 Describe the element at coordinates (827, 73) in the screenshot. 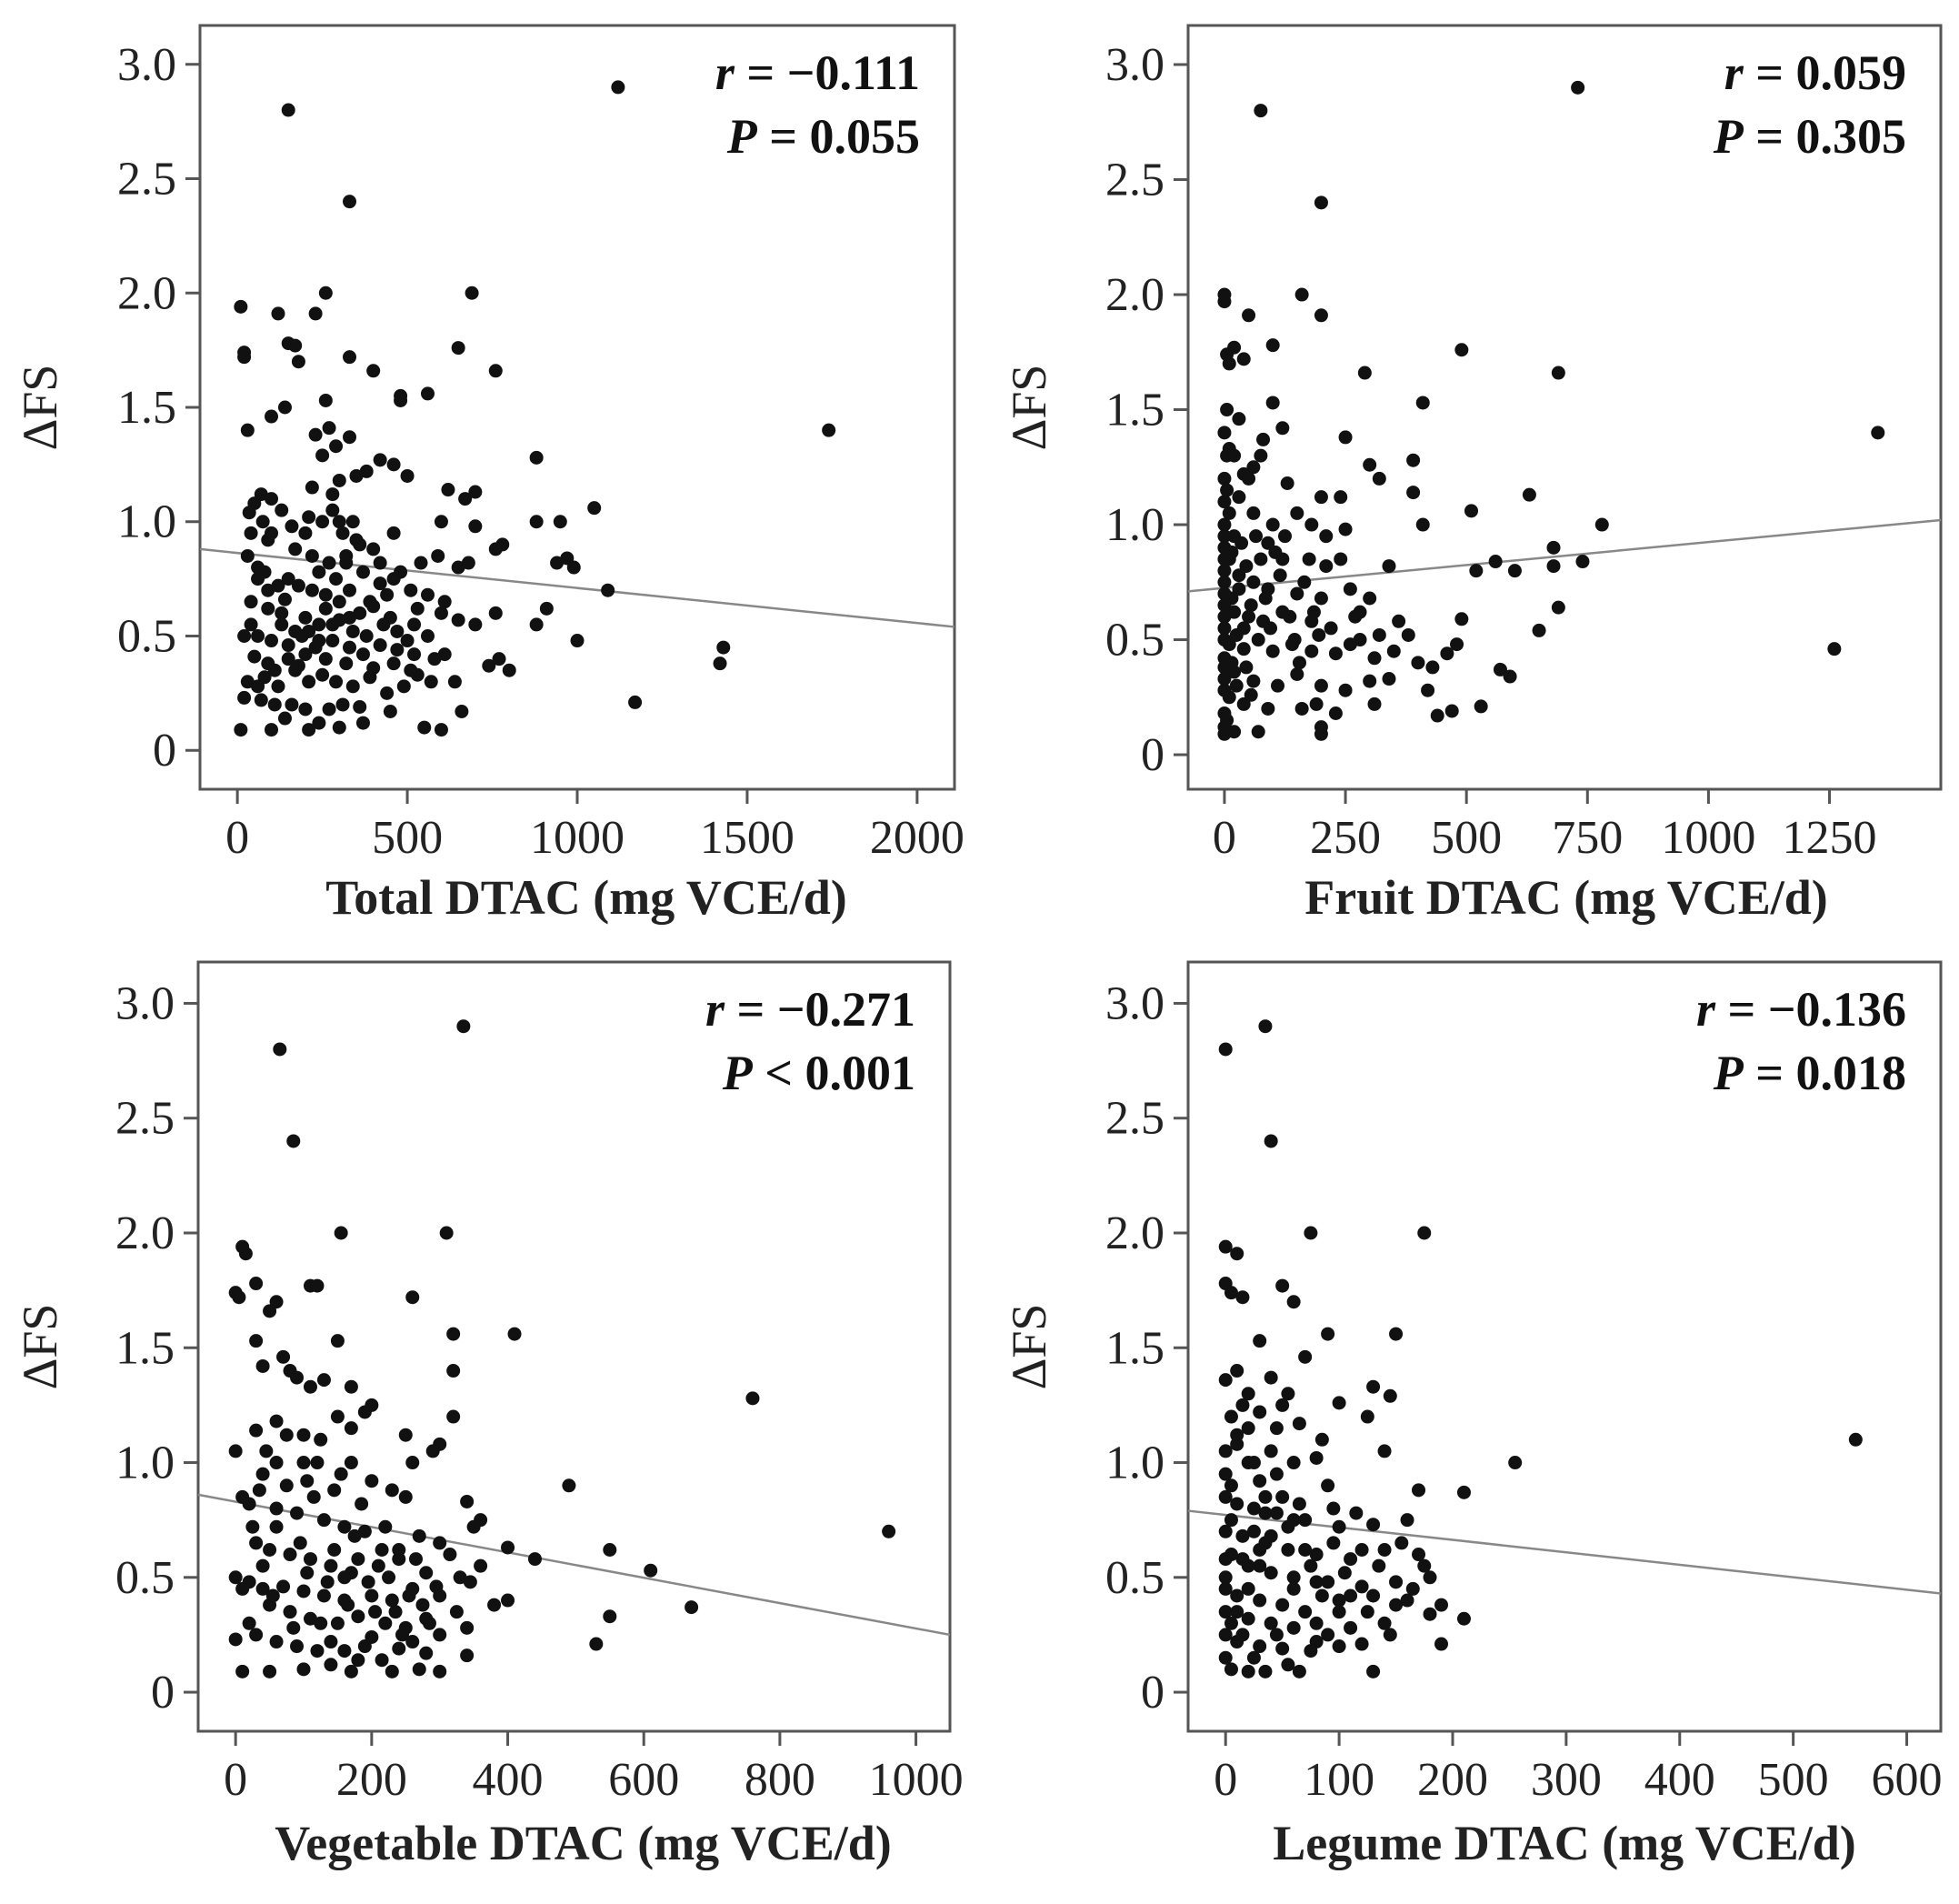

I see `r-value: = −0.111` at that location.